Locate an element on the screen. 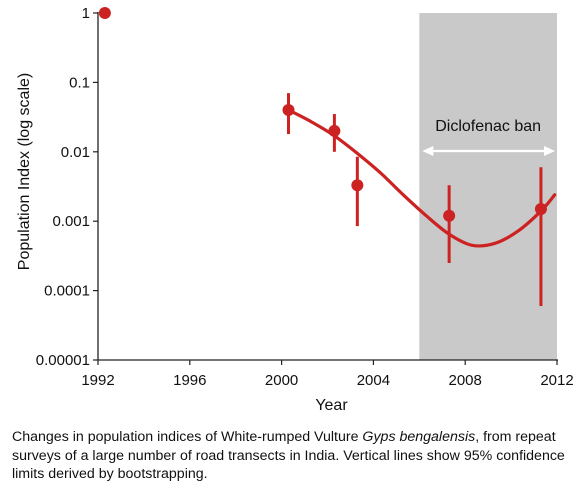  x-tick-label: 1996 is located at coordinates (189, 380).